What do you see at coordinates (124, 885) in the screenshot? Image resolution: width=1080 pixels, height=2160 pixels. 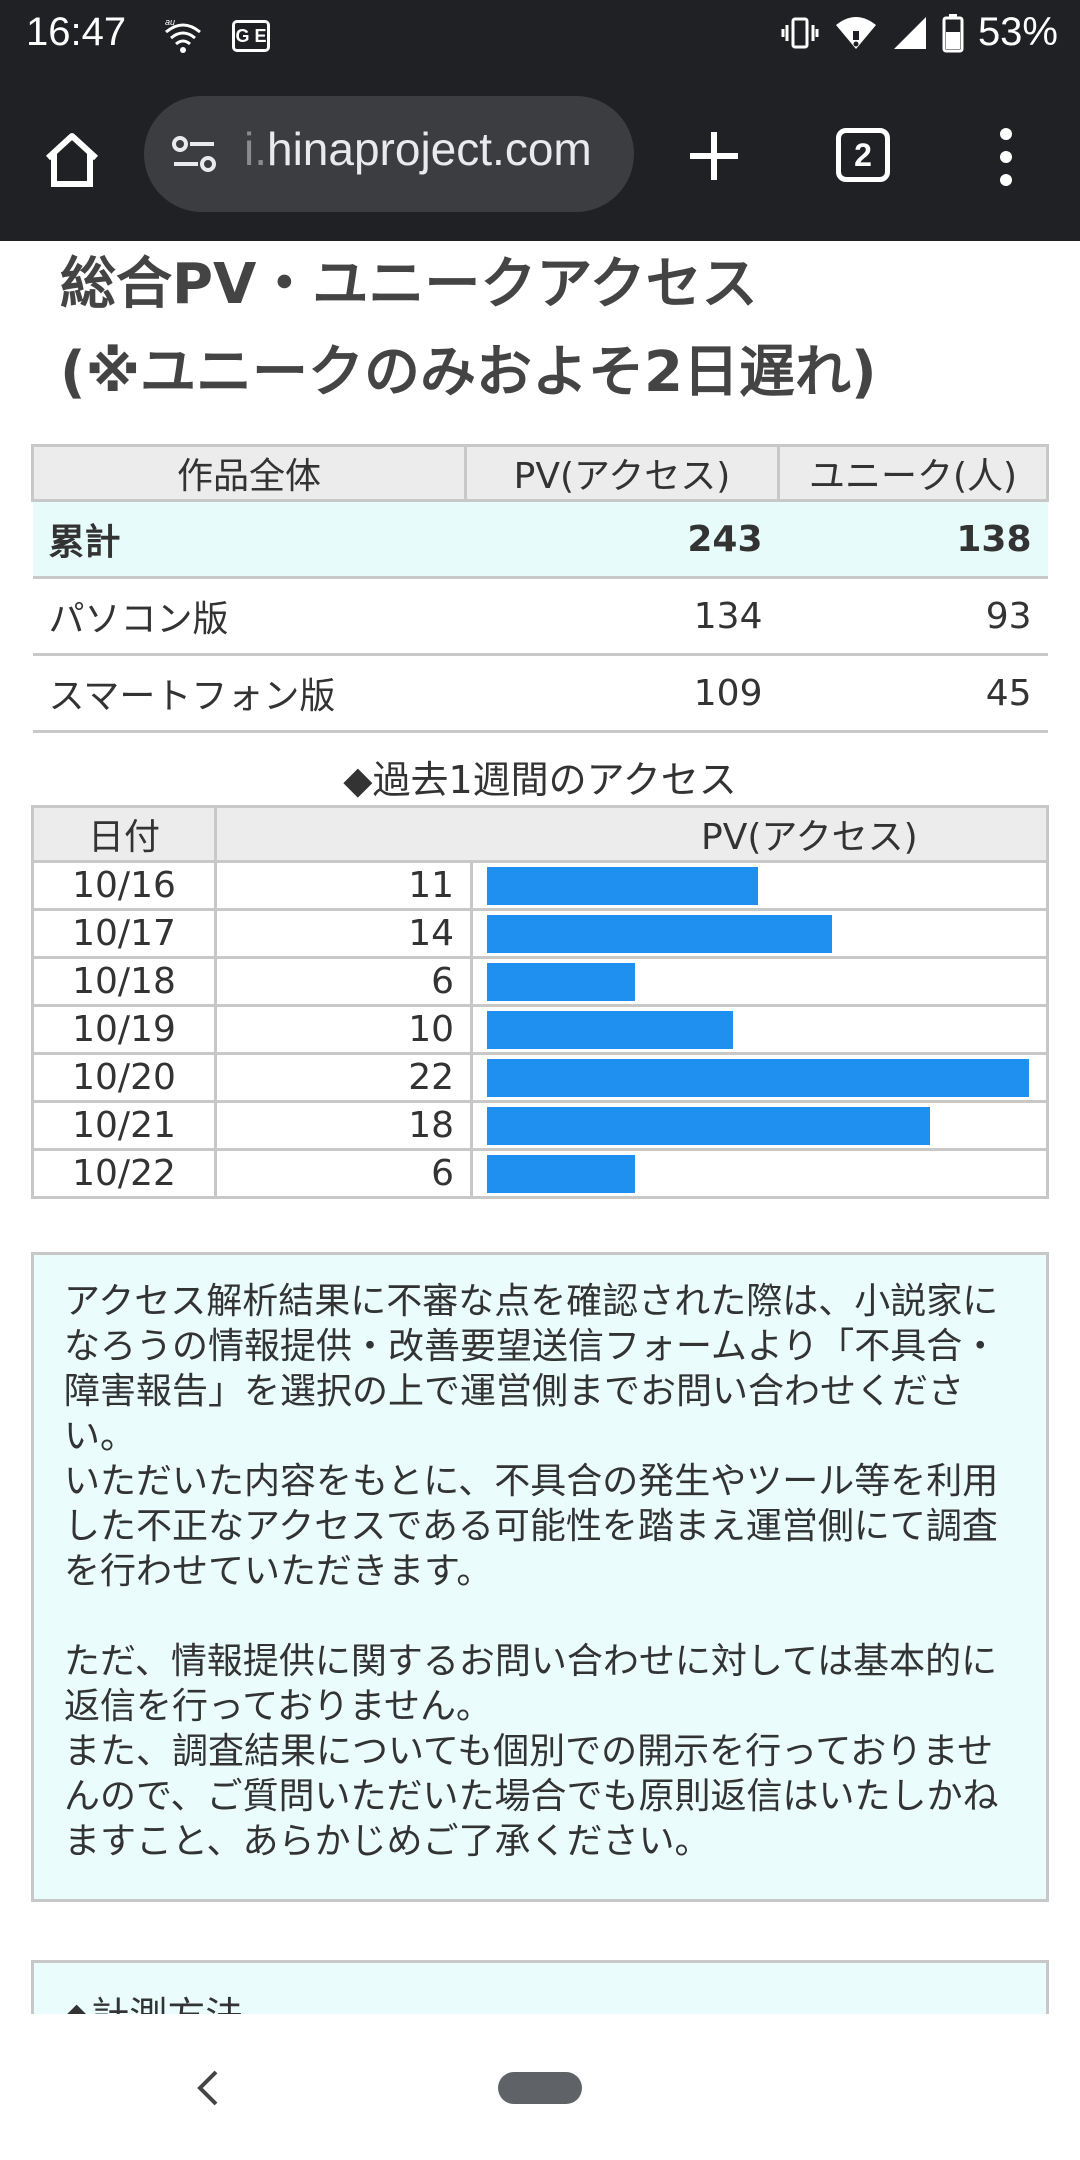 I see `weekly-date: 10/16` at bounding box center [124, 885].